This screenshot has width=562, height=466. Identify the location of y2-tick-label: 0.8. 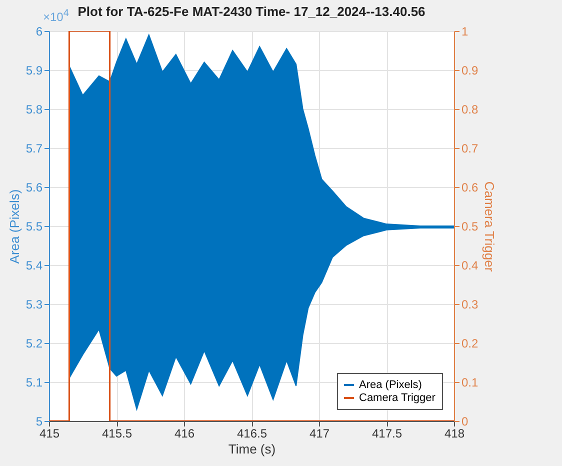
(470, 109).